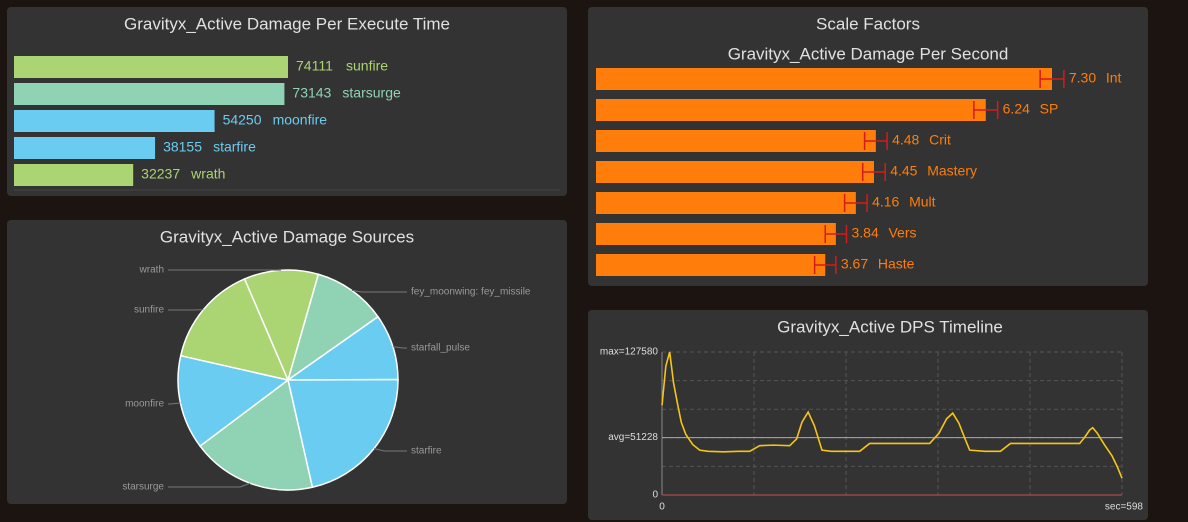 Image resolution: width=1188 pixels, height=522 pixels. I want to click on value-label: 4.48, so click(905, 140).